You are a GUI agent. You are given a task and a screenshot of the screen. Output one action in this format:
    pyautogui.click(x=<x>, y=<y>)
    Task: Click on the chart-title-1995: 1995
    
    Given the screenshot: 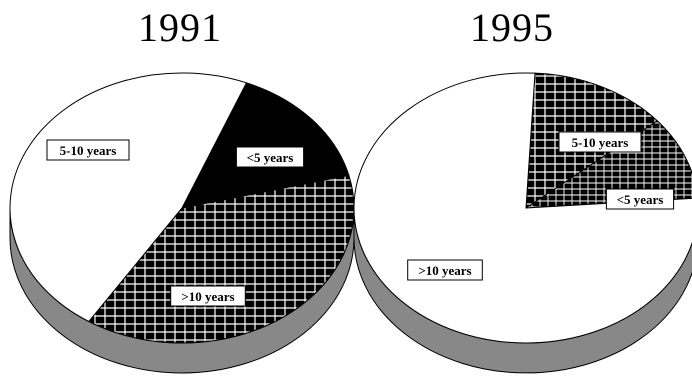 What is the action you would take?
    pyautogui.click(x=512, y=27)
    